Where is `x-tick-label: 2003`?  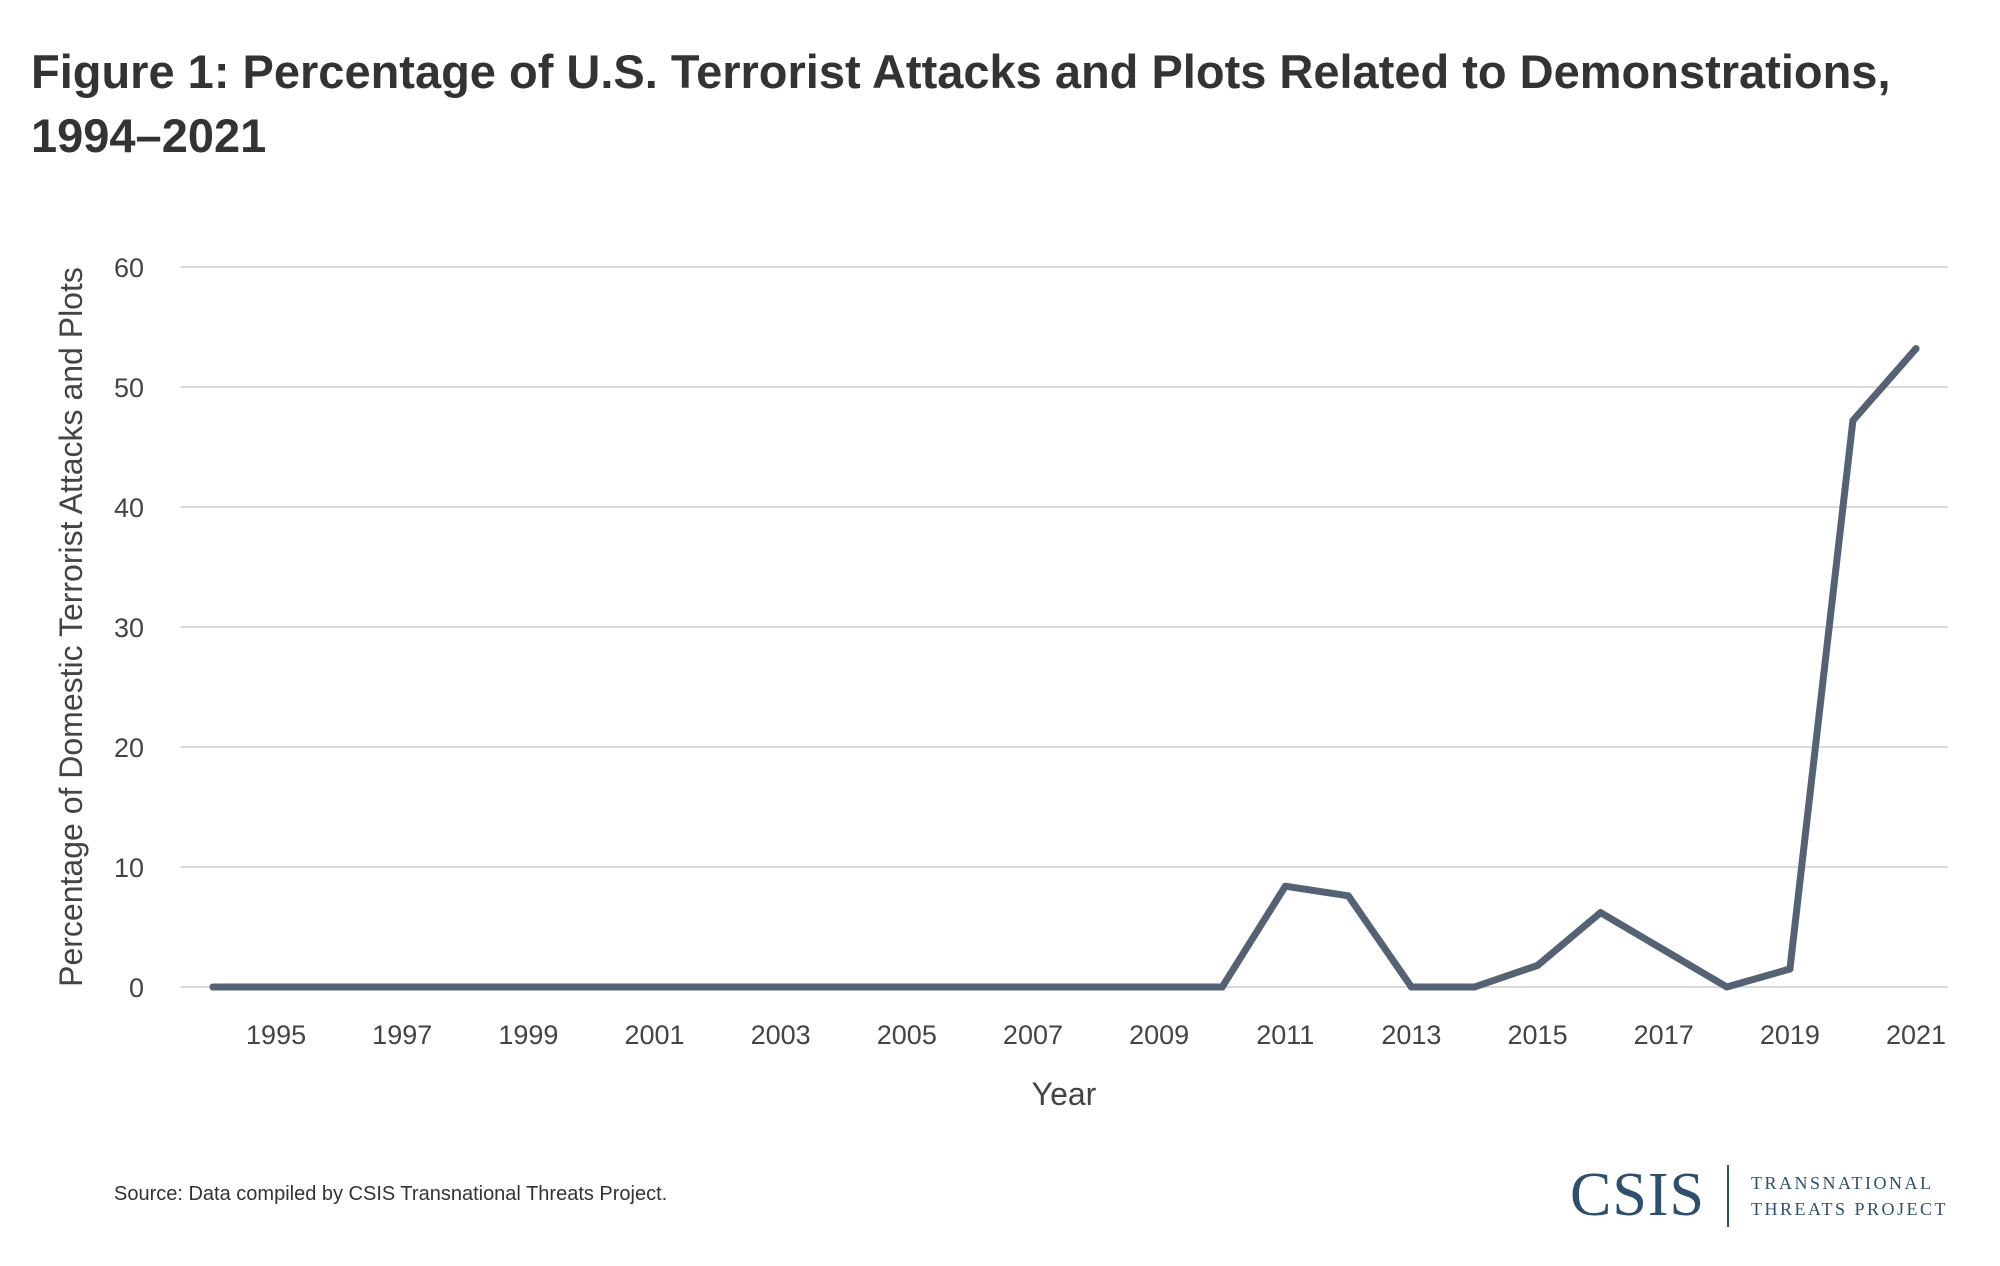 x-tick-label: 2003 is located at coordinates (781, 1035).